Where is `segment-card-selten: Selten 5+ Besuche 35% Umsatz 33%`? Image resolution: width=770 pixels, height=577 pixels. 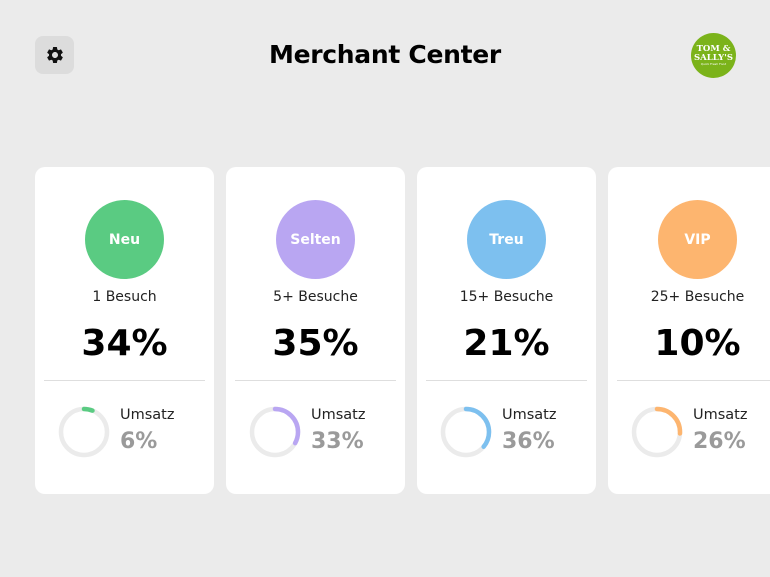 segment-card-selten: Selten 5+ Besuche 35% Umsatz 33% is located at coordinates (315, 330).